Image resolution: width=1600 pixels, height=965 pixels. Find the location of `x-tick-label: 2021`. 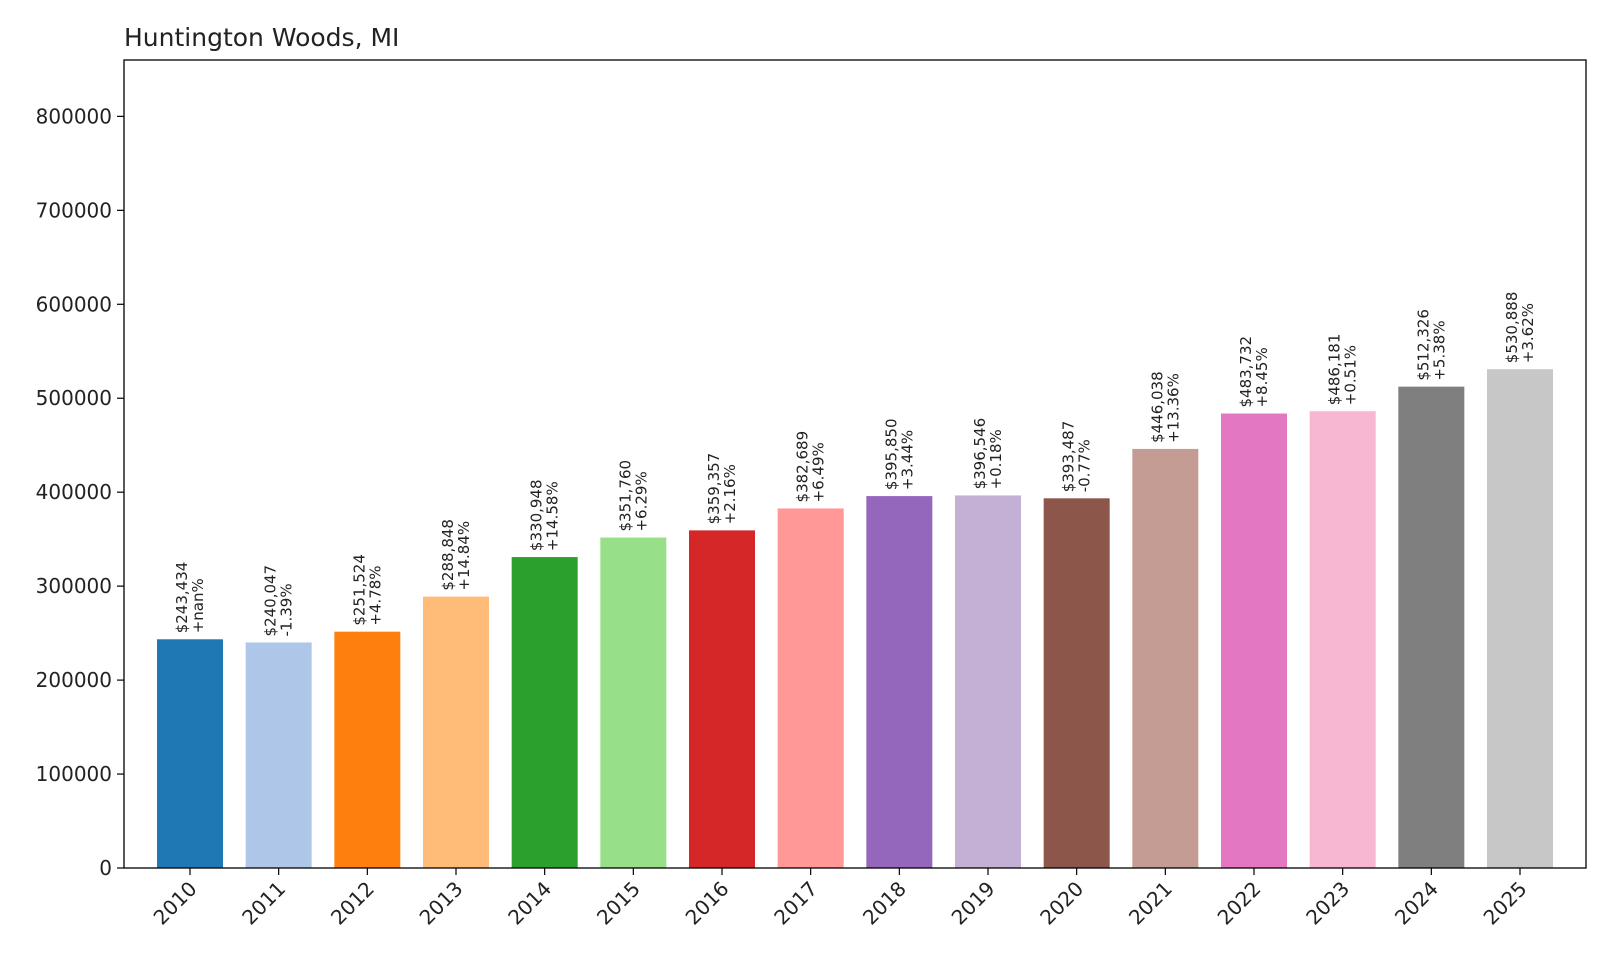

x-tick-label: 2021 is located at coordinates (1150, 903).